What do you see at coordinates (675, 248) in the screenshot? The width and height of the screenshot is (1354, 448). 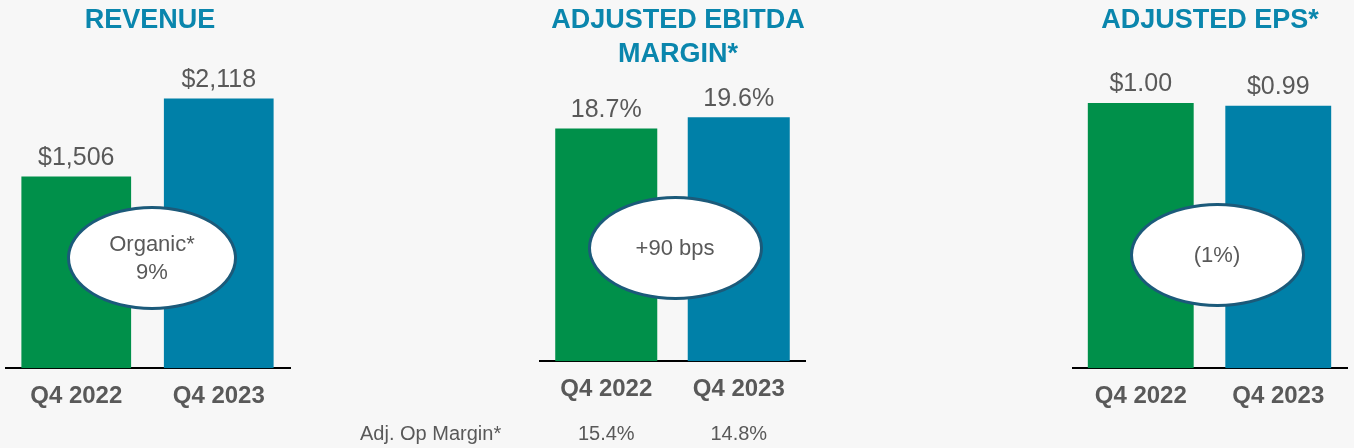 I see `annotation: +90 bps` at bounding box center [675, 248].